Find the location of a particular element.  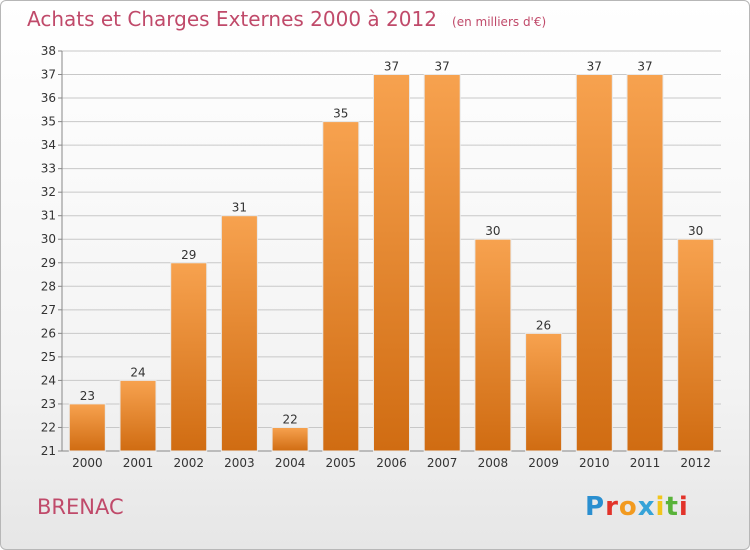

chart-title: Achats et Charges Externes 2000 à 2012 is located at coordinates (232, 19).